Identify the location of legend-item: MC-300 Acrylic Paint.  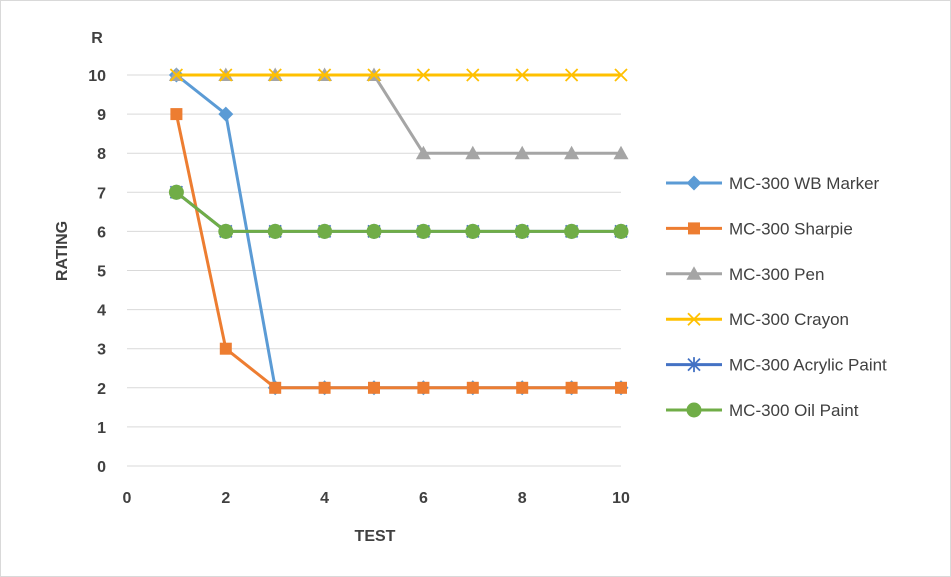
(776, 365).